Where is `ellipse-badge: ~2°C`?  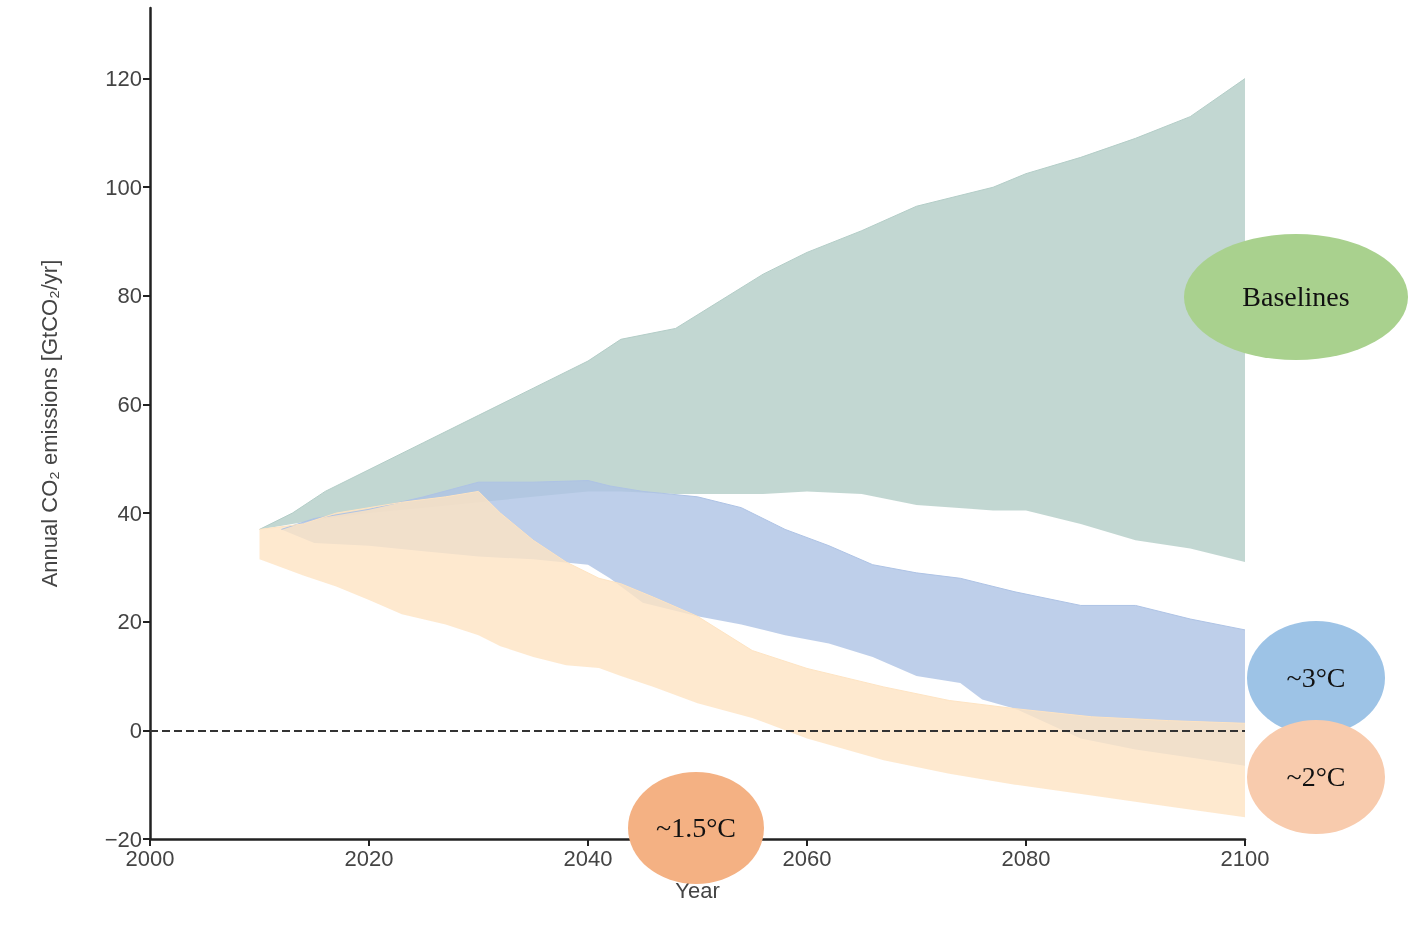
ellipse-badge: ~2°C is located at coordinates (1316, 777).